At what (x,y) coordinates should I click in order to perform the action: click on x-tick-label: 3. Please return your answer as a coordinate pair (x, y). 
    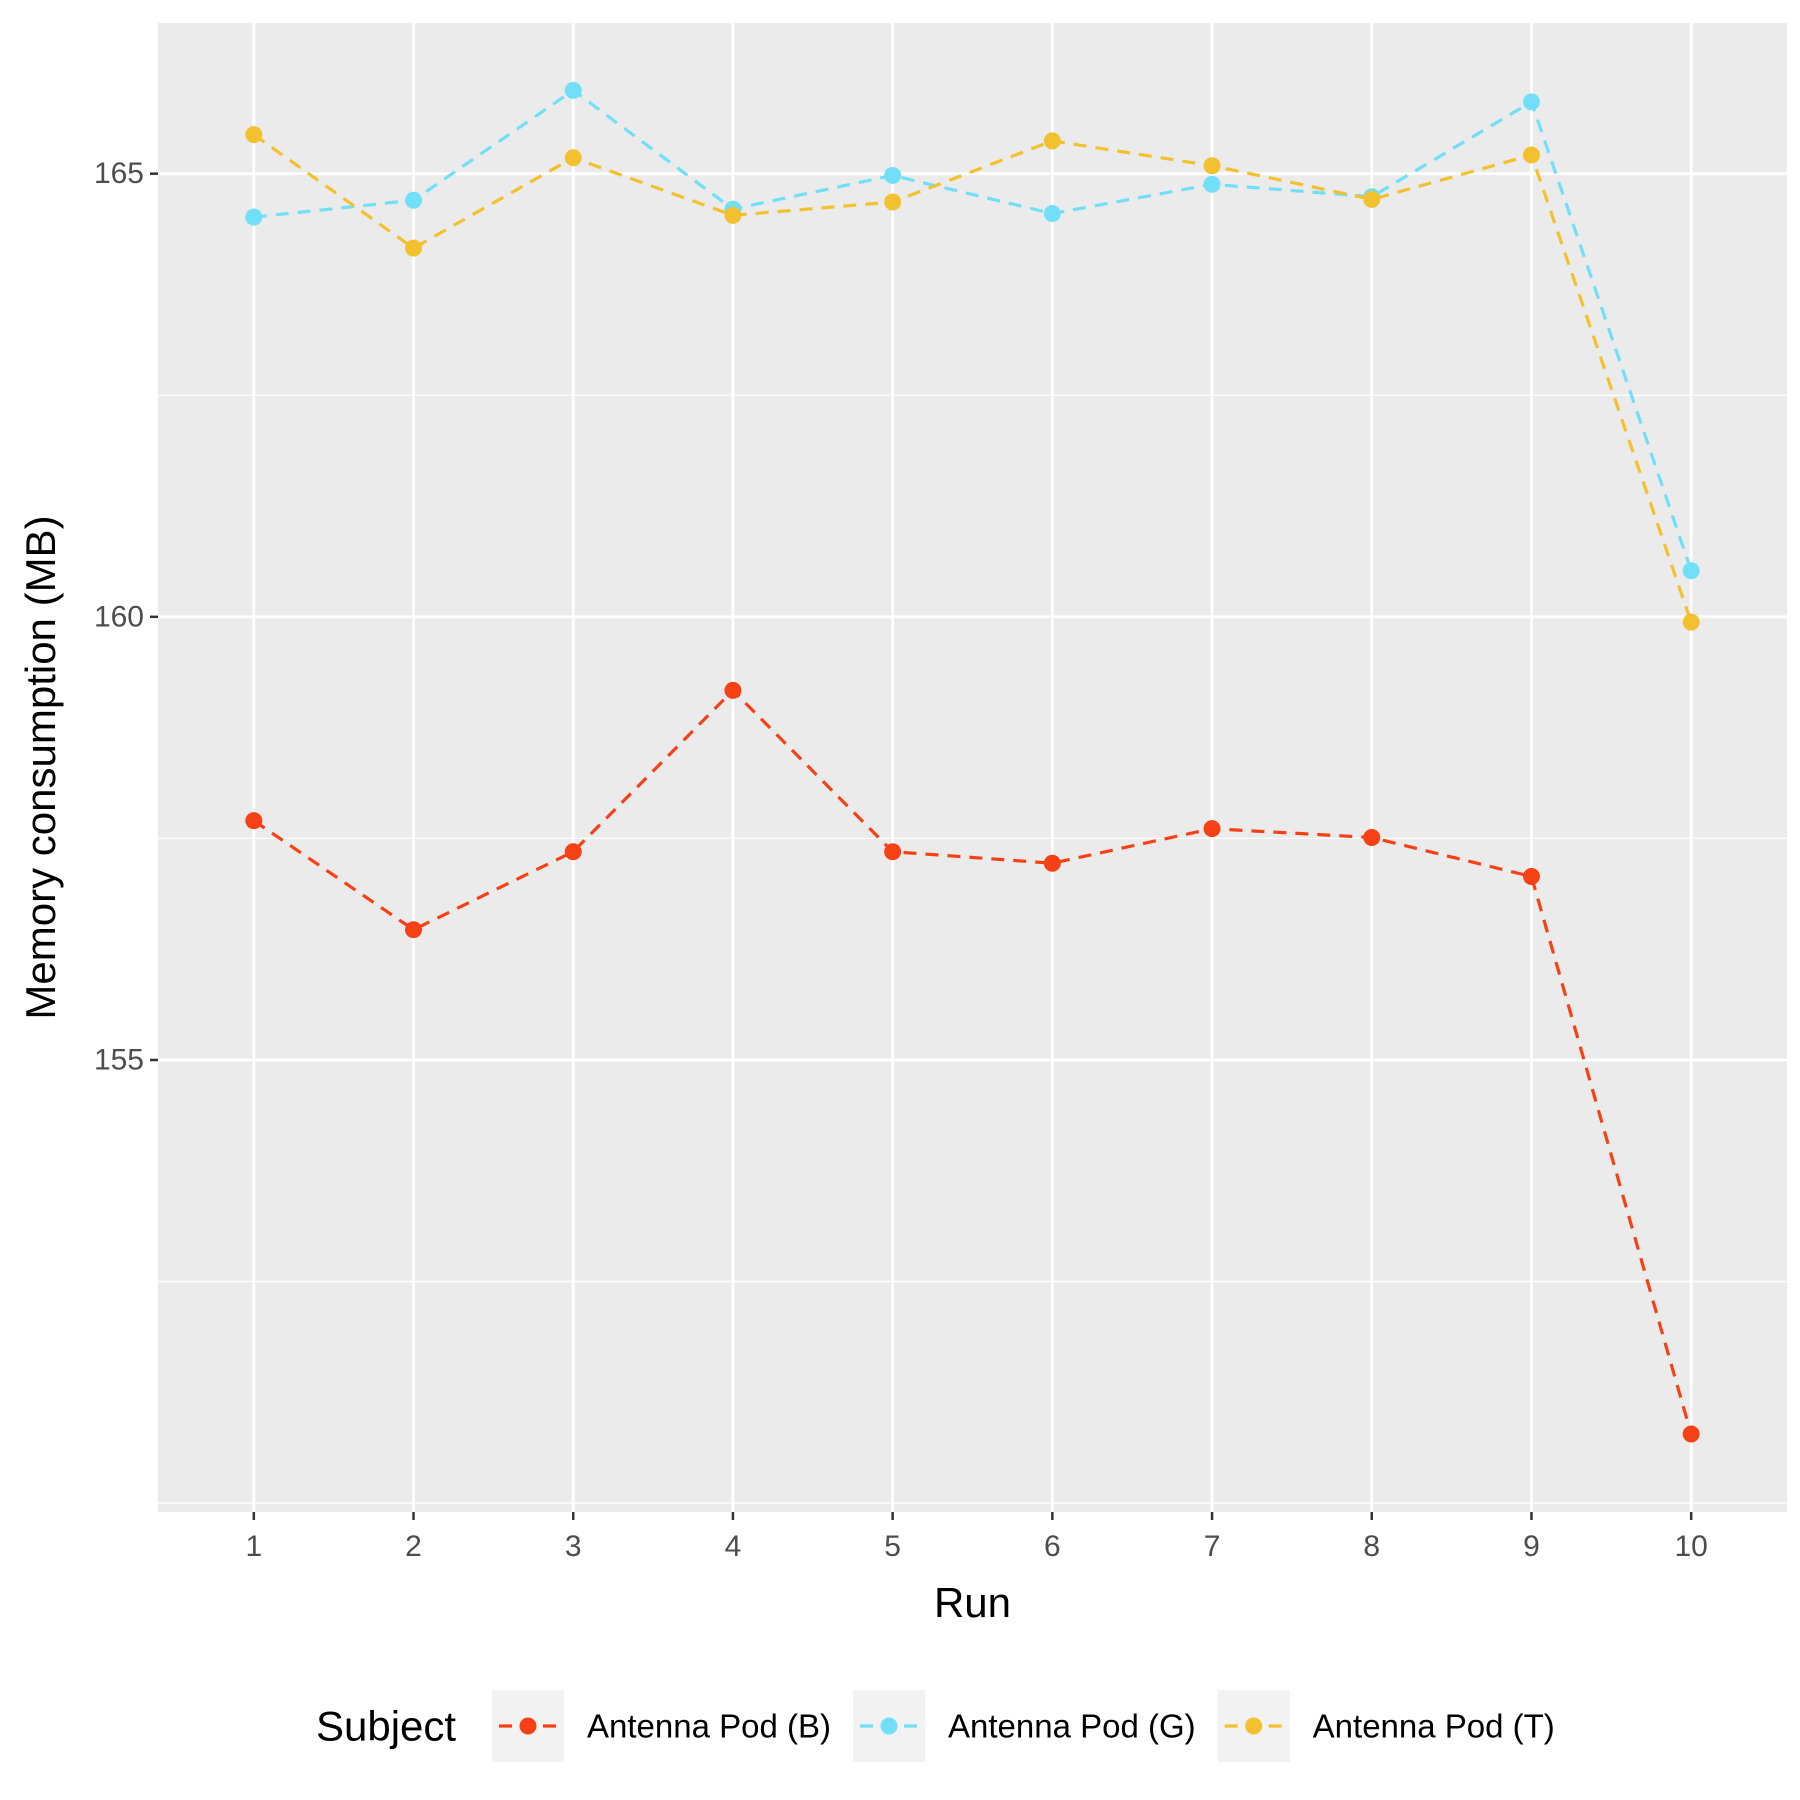
    Looking at the image, I should click on (573, 1546).